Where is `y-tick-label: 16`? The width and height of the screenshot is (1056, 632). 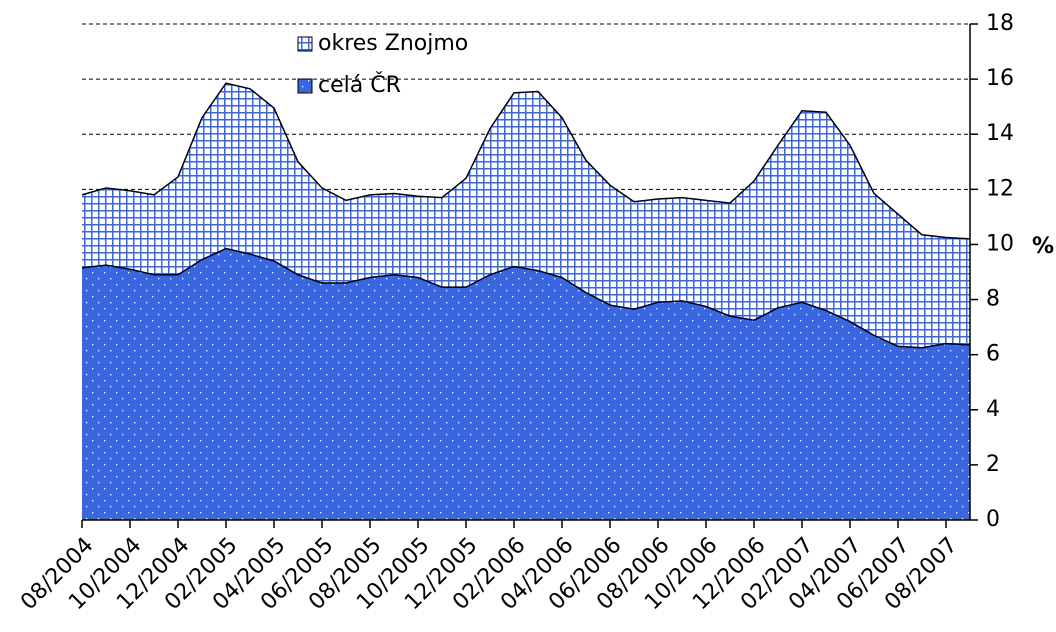
y-tick-label: 16 is located at coordinates (1000, 78).